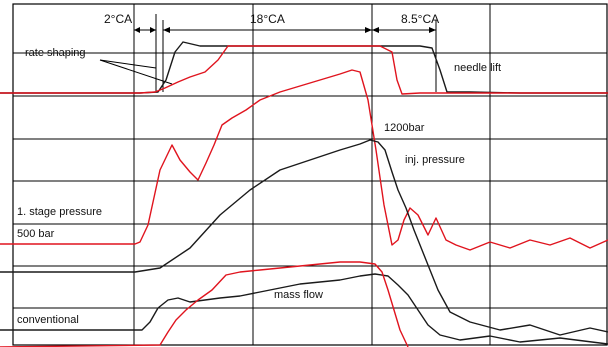 The width and height of the screenshot is (608, 347). I want to click on label-18ca: 18°CA, so click(267, 19).